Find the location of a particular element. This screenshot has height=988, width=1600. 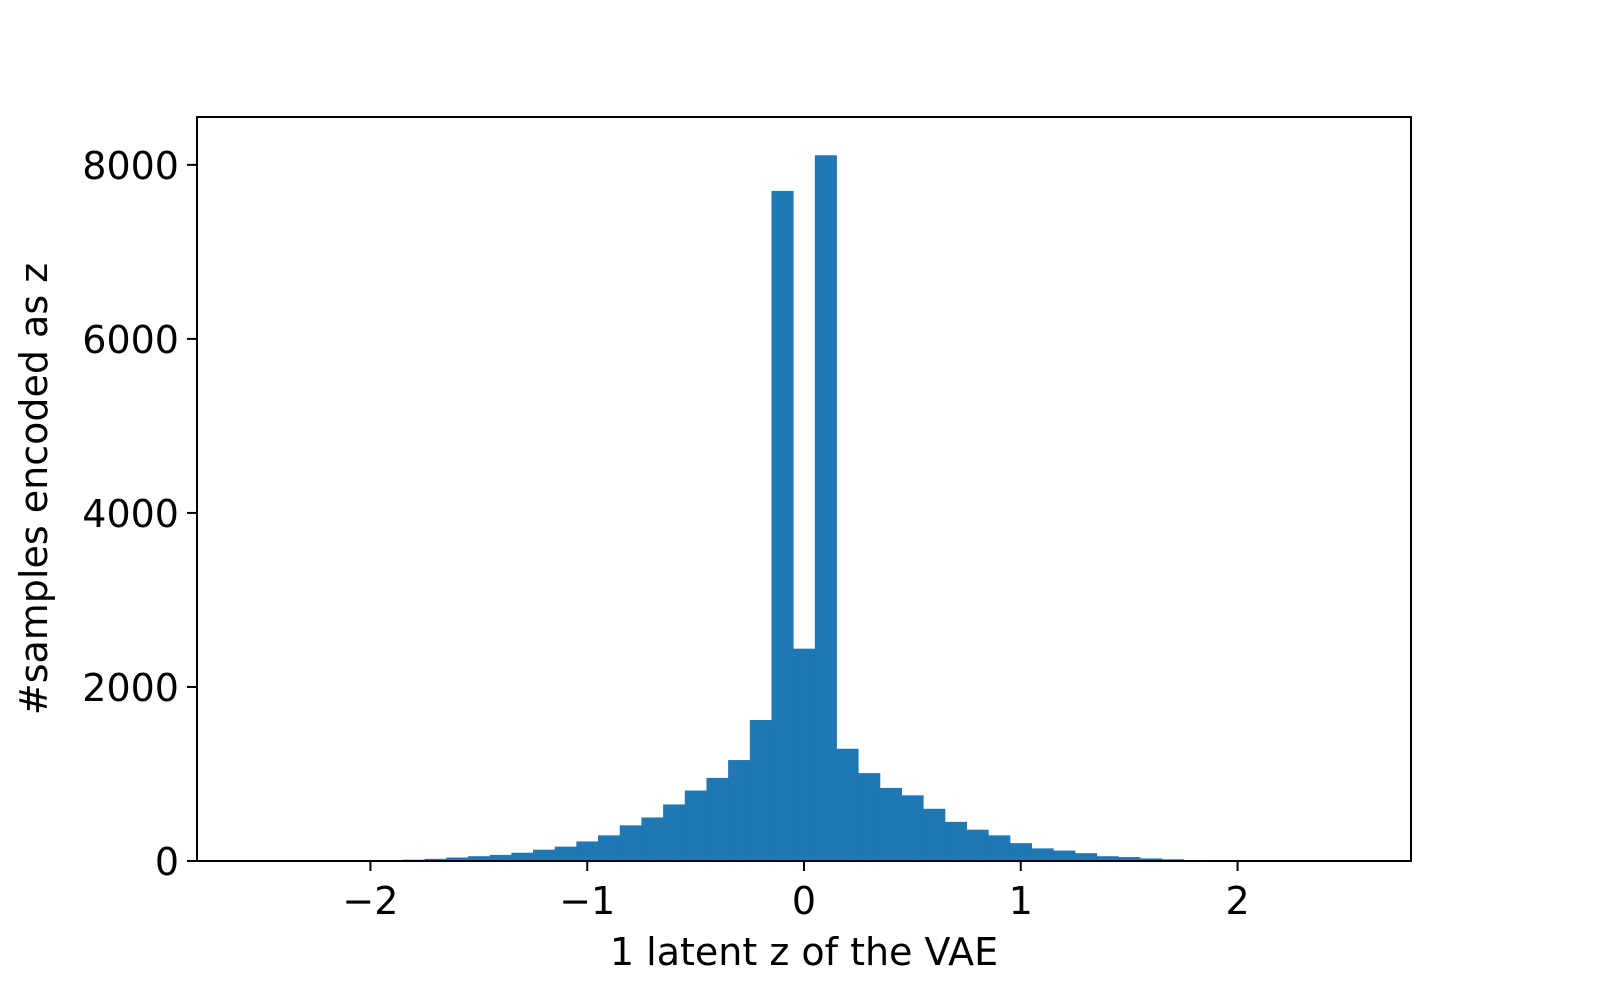

y-tick-label: 4000 is located at coordinates (130, 514).